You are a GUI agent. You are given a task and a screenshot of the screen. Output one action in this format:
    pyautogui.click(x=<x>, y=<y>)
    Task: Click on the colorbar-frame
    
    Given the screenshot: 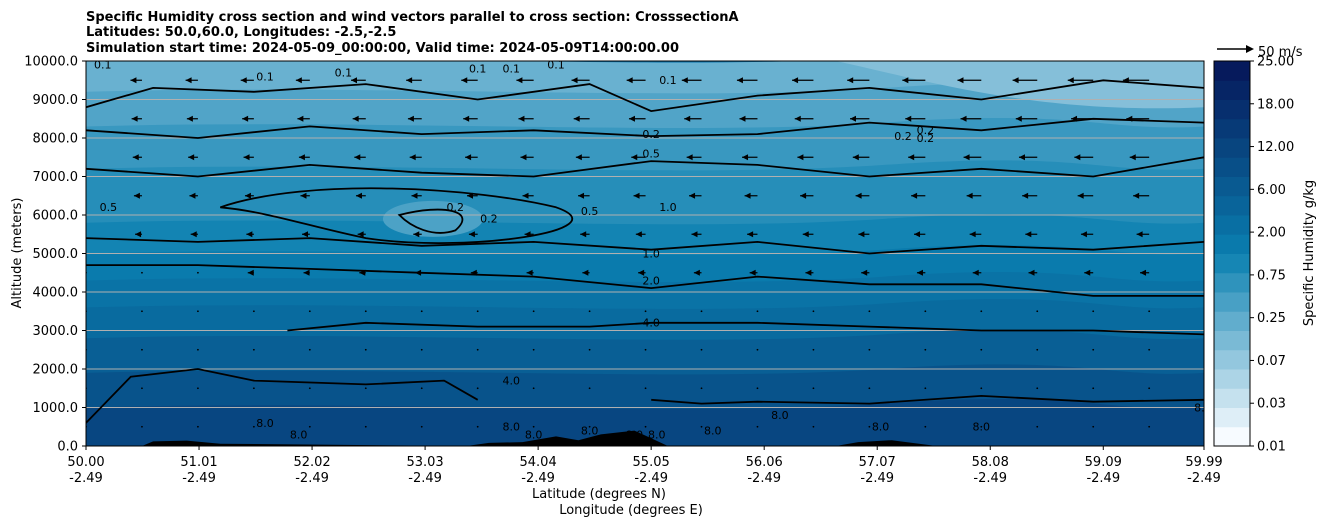 What is the action you would take?
    pyautogui.click(x=1232, y=253)
    